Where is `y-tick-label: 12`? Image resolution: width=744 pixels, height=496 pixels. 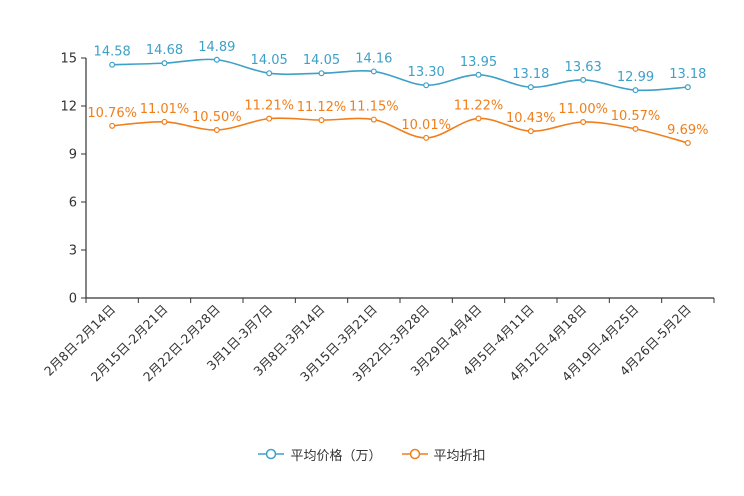 y-tick-label: 12 is located at coordinates (68, 107).